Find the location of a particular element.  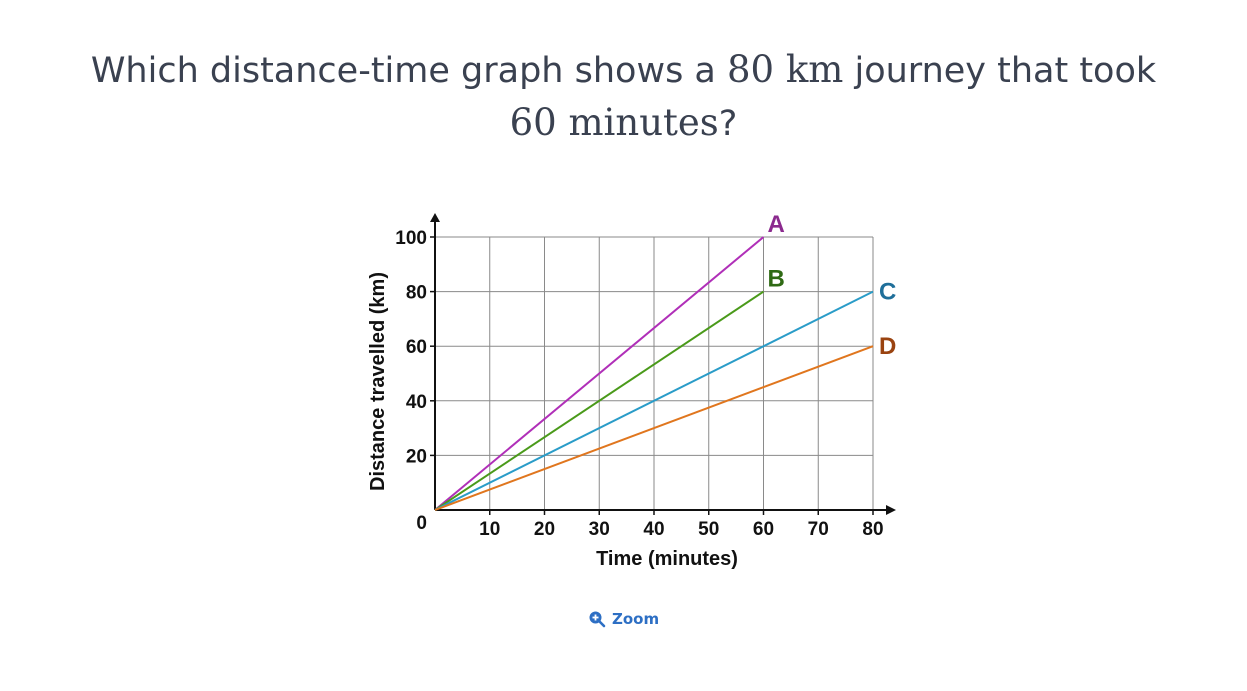

zoom-button: Zoom is located at coordinates (623, 619).